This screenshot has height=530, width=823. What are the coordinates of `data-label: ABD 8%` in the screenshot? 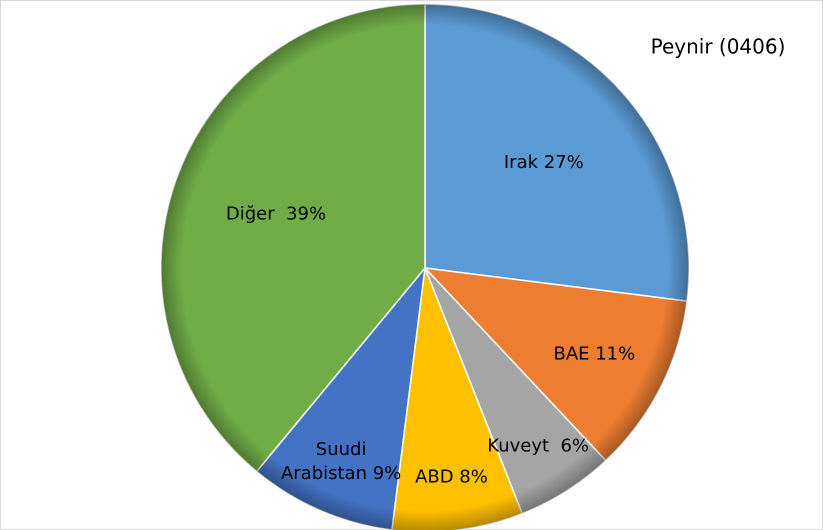 It's located at (451, 477).